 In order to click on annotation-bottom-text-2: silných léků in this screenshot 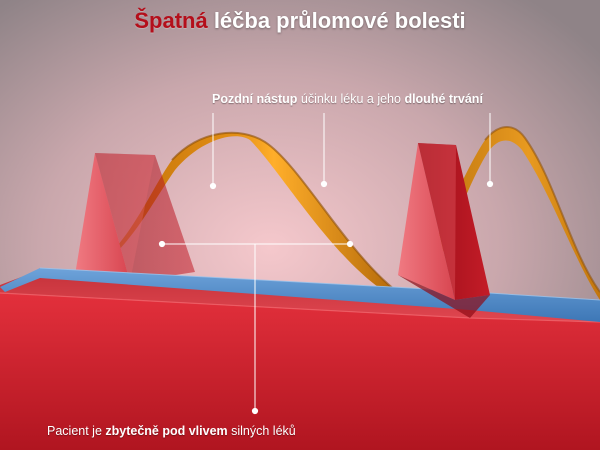, I will do `click(261, 431)`.